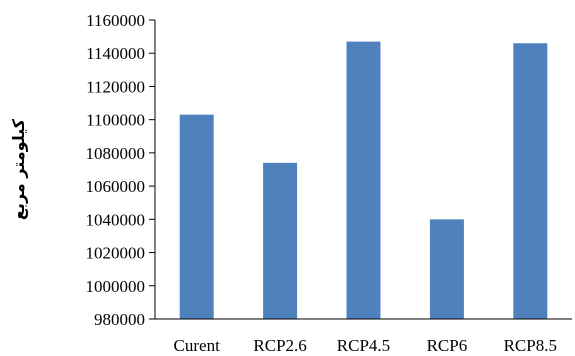 Image resolution: width=575 pixels, height=356 pixels. What do you see at coordinates (115, 120) in the screenshot?
I see `y-tick-label: 1100000` at bounding box center [115, 120].